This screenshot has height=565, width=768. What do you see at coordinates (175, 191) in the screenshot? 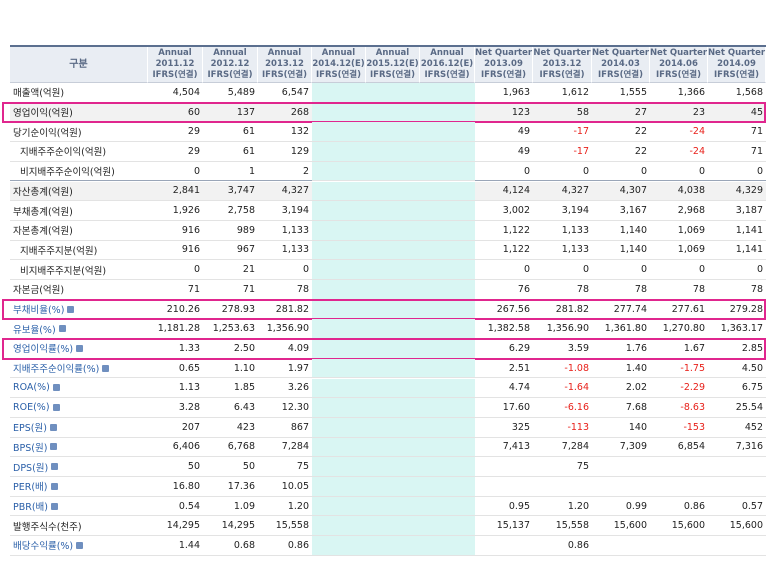
I see `value-cell: 2,841` at bounding box center [175, 191].